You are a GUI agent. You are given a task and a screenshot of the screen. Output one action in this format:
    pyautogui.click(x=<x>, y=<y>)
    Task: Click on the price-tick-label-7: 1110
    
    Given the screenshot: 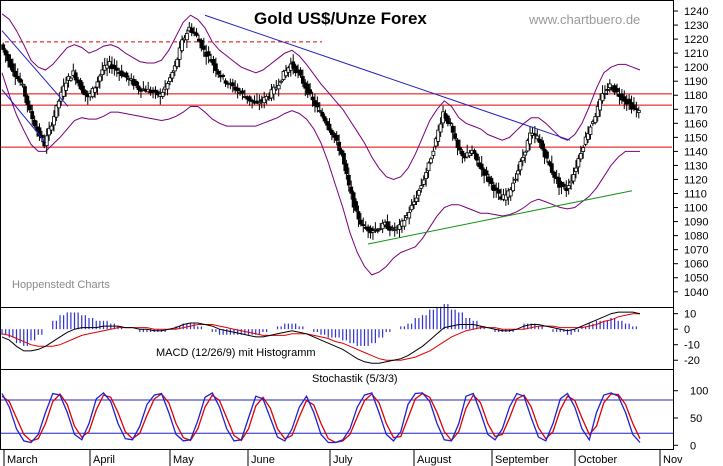 What is the action you would take?
    pyautogui.click(x=695, y=195)
    